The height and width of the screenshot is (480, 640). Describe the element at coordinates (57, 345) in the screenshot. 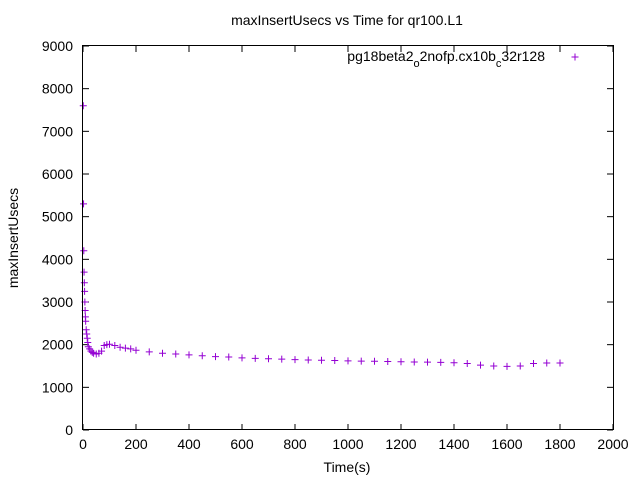

I see `y-tick-label: 2000` at that location.